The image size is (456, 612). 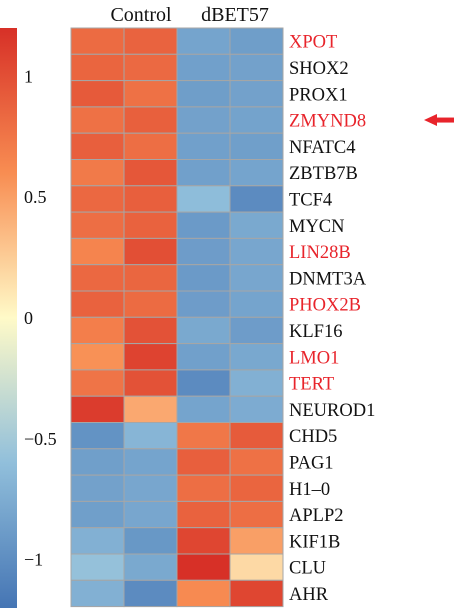 What do you see at coordinates (315, 332) in the screenshot?
I see `row-label: KLF16` at bounding box center [315, 332].